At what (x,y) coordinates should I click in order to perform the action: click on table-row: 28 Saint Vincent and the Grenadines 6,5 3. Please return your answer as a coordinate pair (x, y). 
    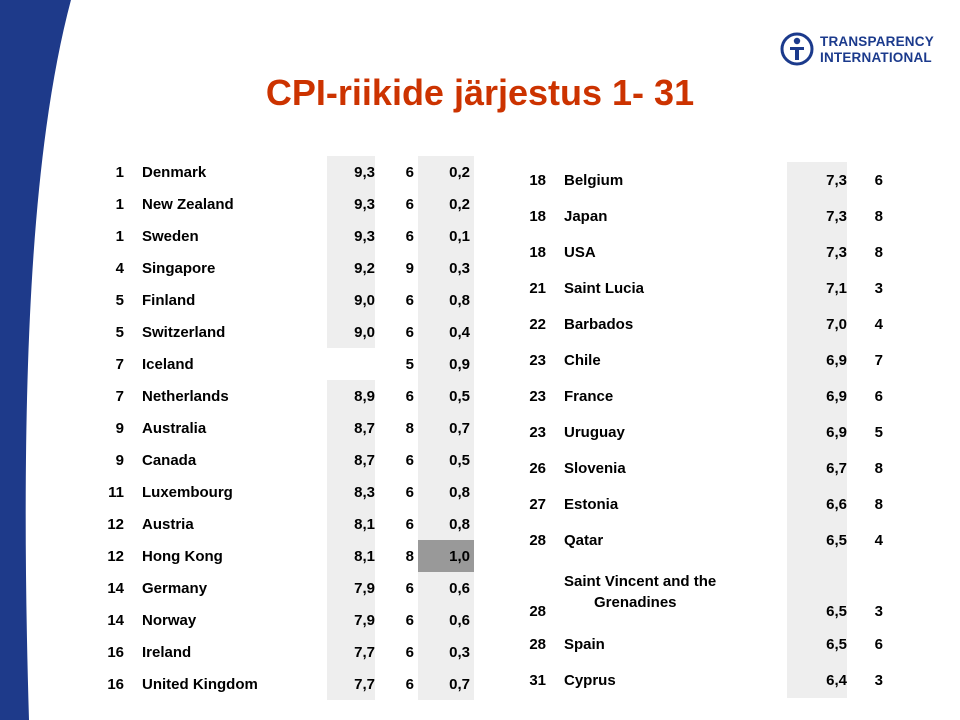
    Looking at the image, I should click on (698, 592).